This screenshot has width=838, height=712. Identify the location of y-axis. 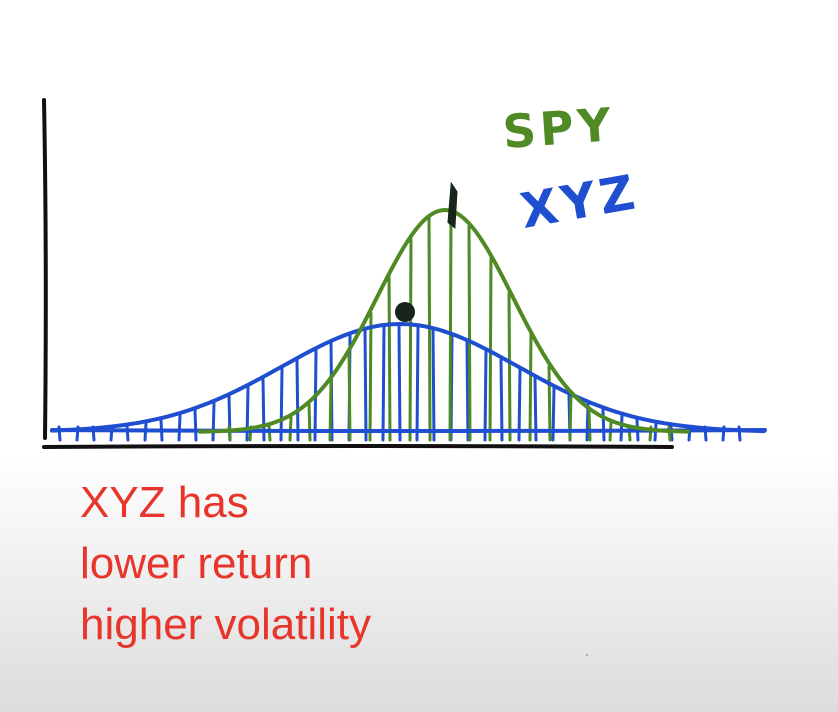
(45, 269).